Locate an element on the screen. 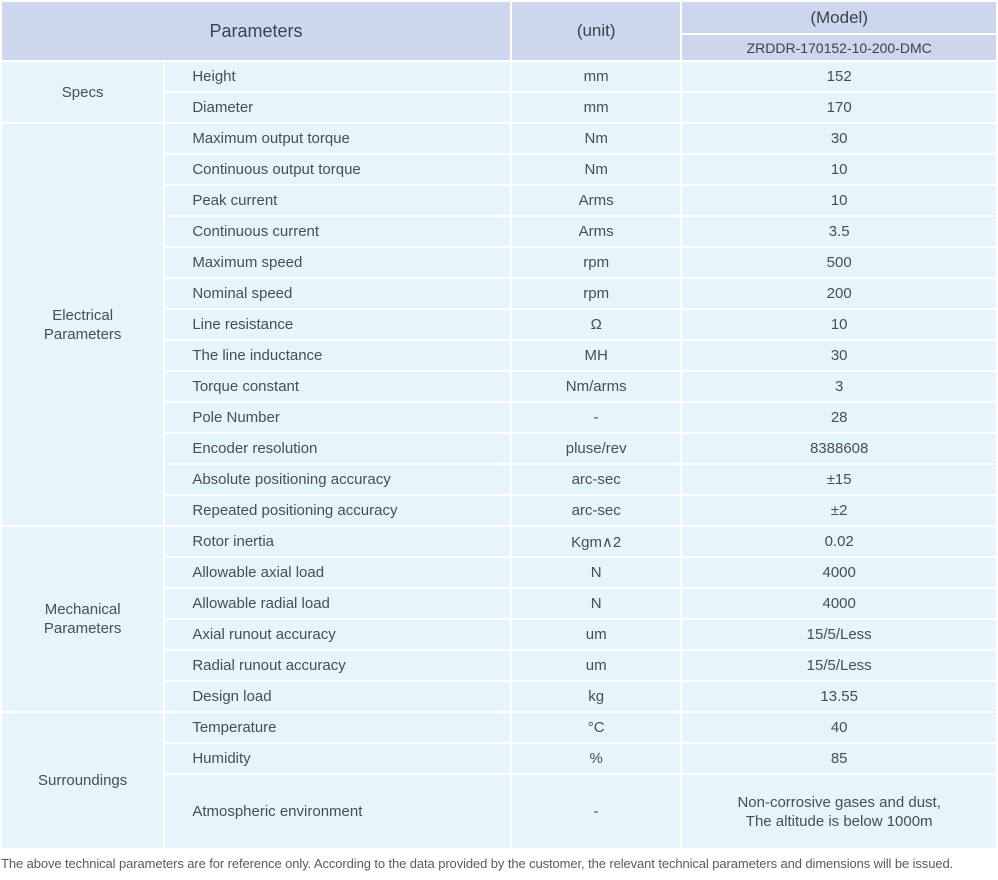 This screenshot has height=880, width=998. value-cell: ±15 is located at coordinates (839, 479).